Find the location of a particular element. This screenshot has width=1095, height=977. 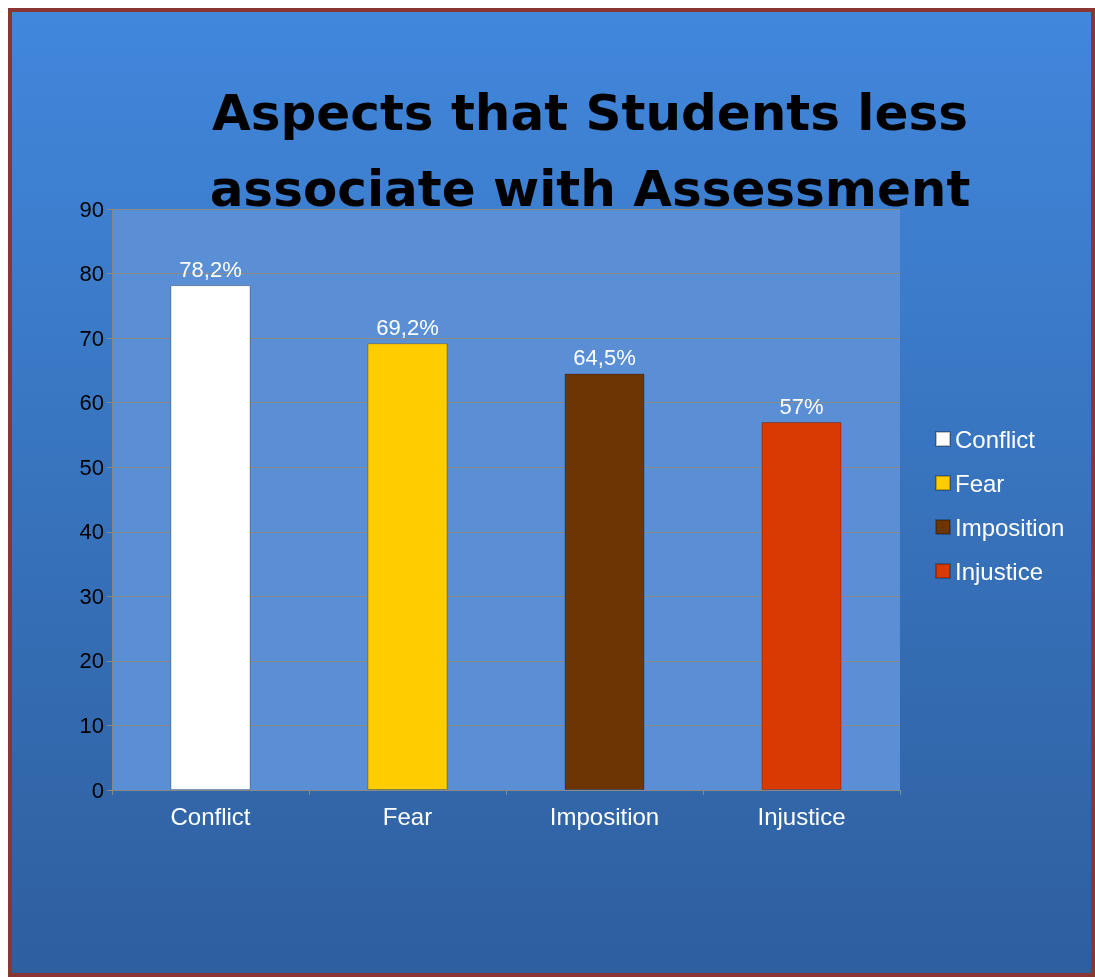

data-label: 64,5% is located at coordinates (604, 358).